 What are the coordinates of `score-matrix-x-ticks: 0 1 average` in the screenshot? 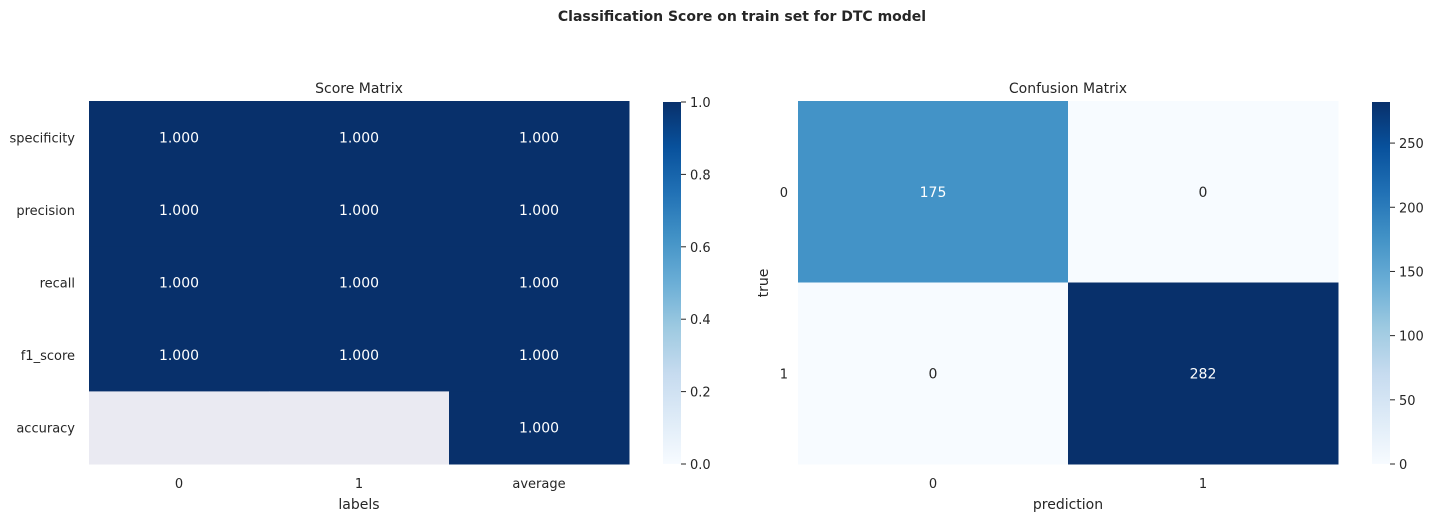 It's located at (370, 484).